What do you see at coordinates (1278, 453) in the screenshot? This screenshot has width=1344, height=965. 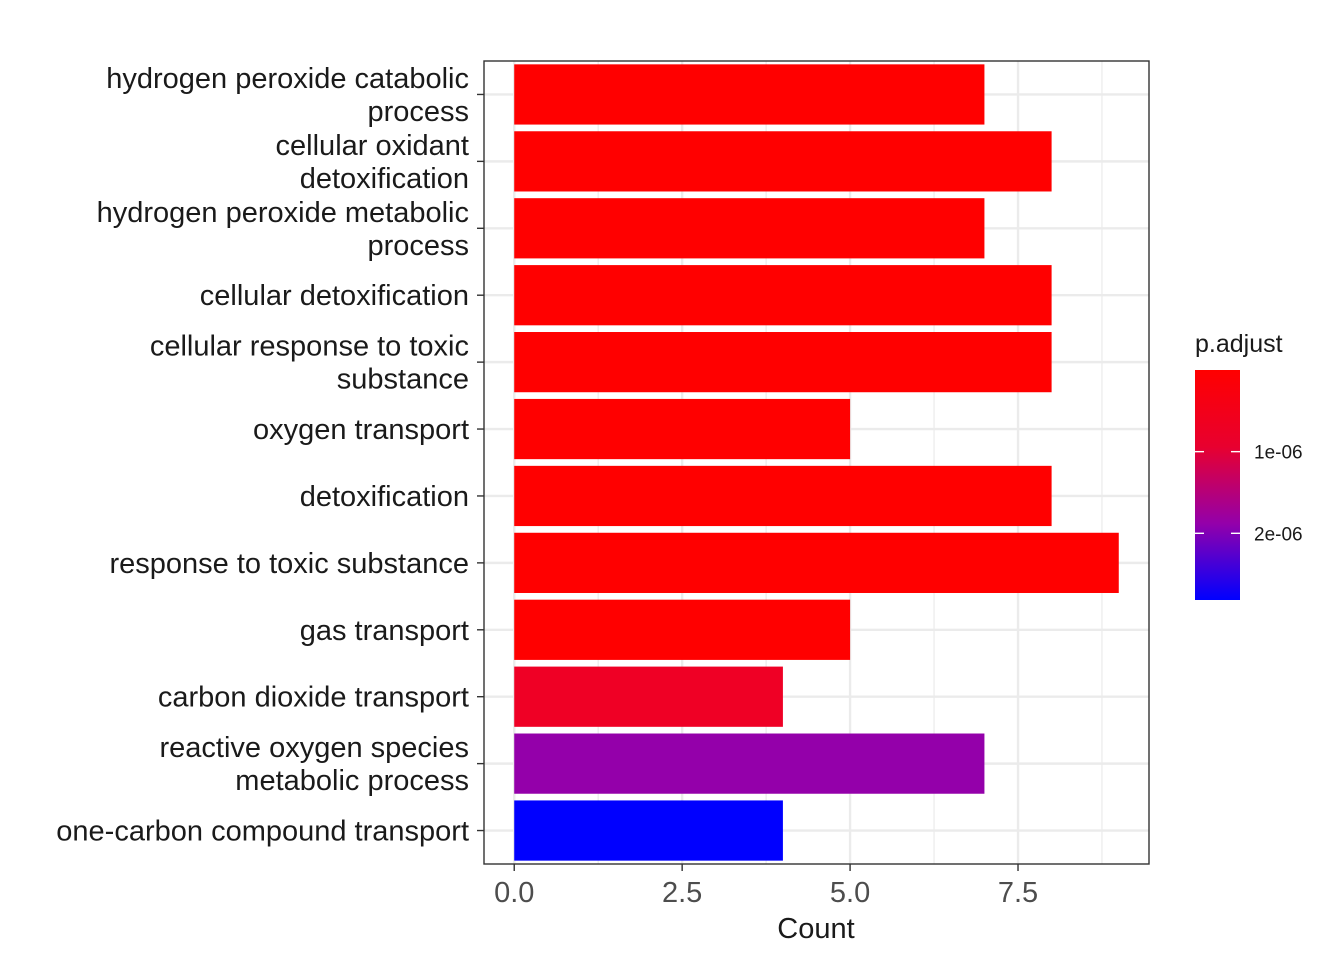 I see `legend-tick-label: 1e-06` at bounding box center [1278, 453].